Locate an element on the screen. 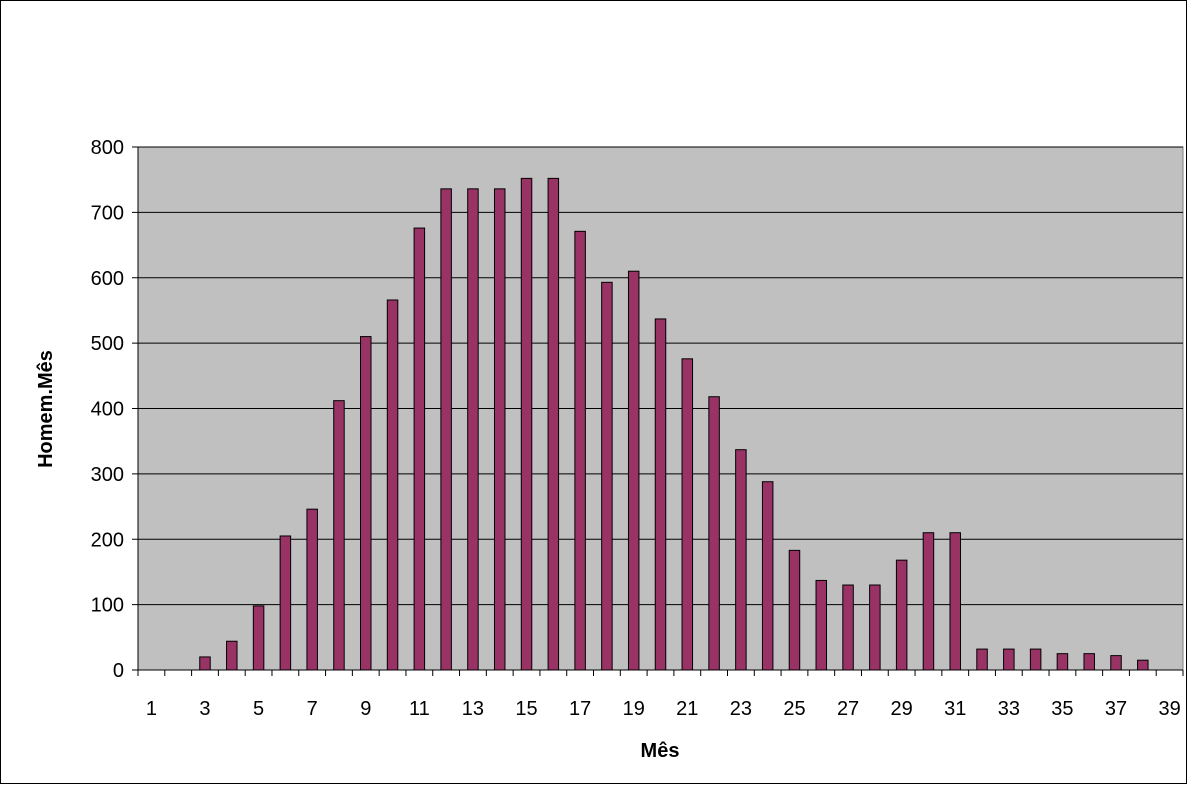 The image size is (1187, 785). x-tick-label: 31 is located at coordinates (955, 709).